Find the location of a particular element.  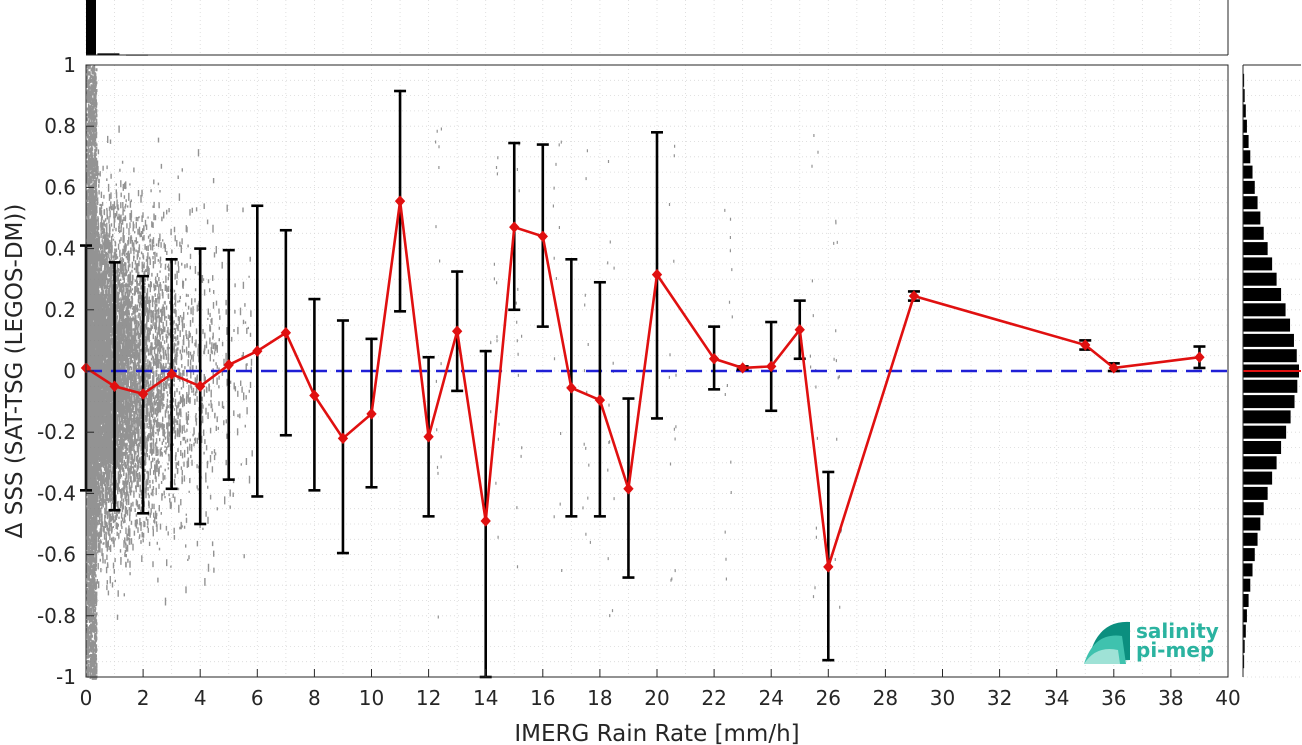

y-tick-label: -0.2 is located at coordinates (56, 432).